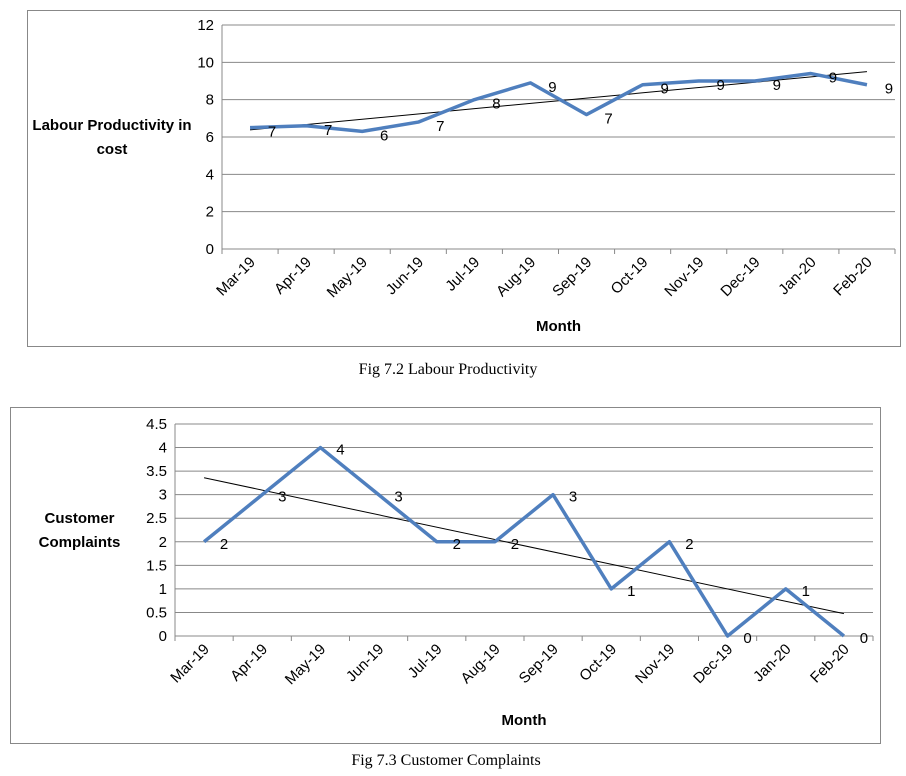 The height and width of the screenshot is (776, 906). Describe the element at coordinates (205, 62) in the screenshot. I see `y-tick-label: 10` at that location.